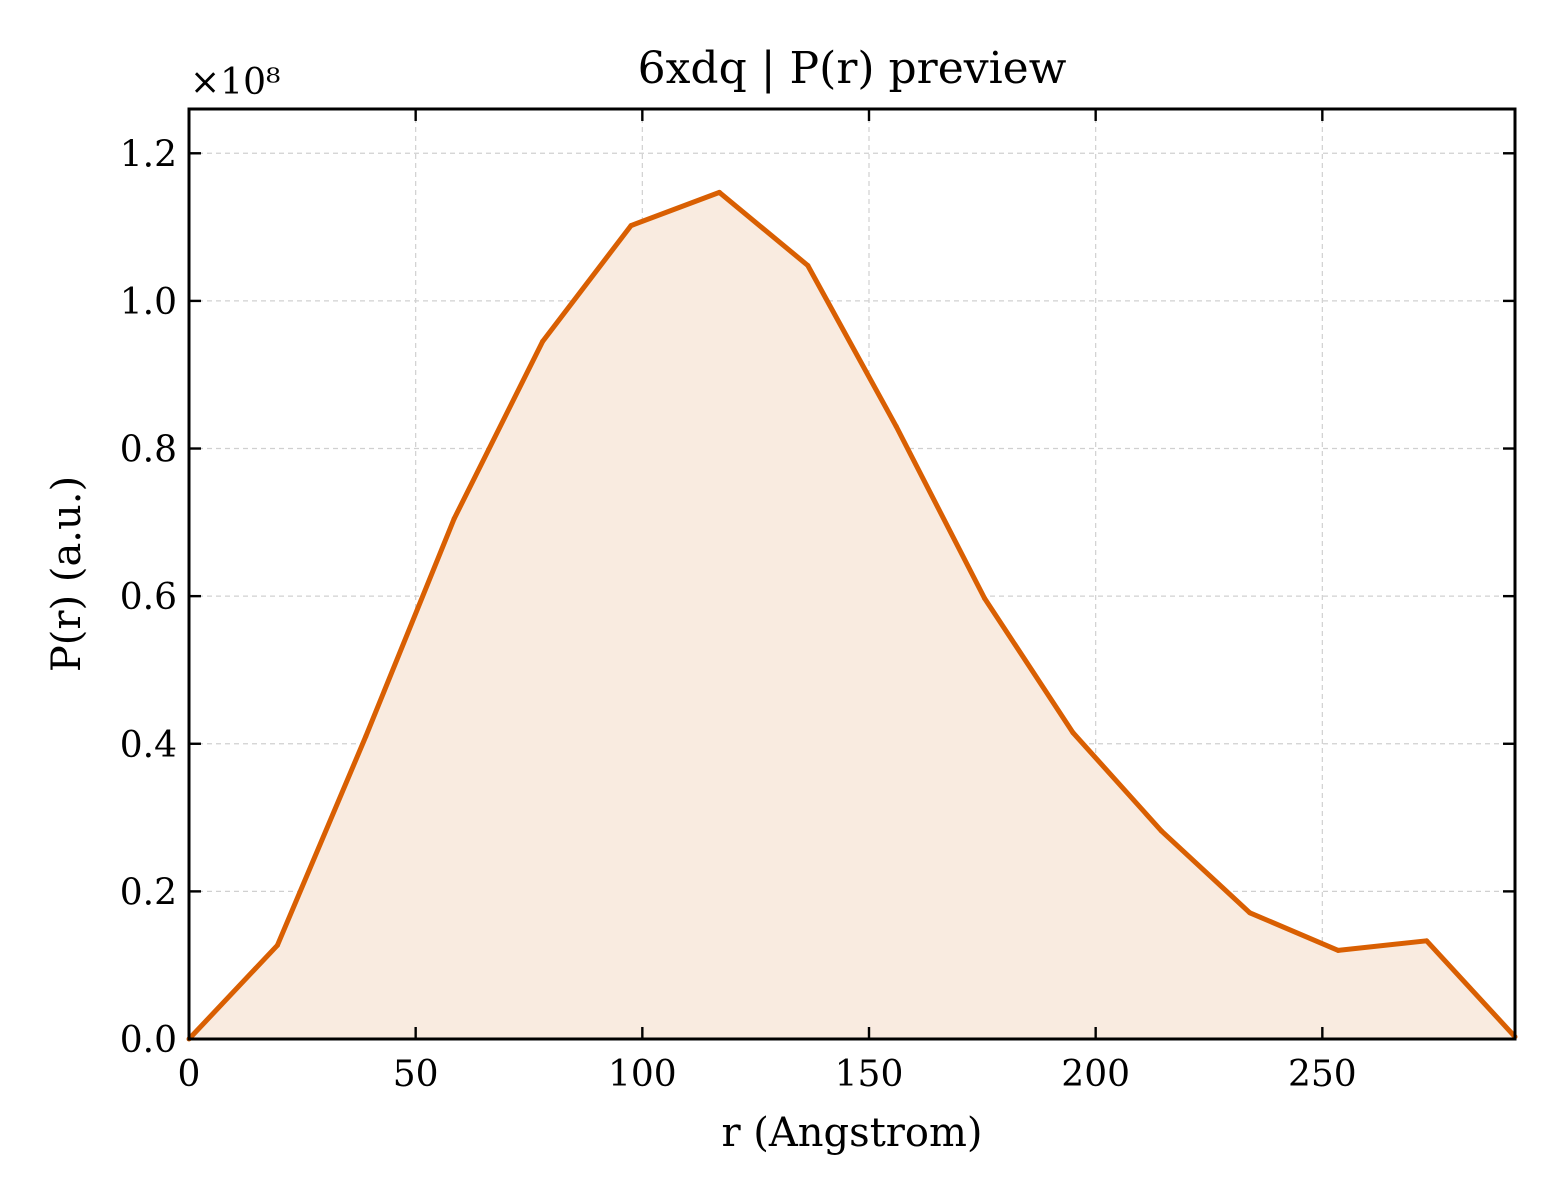  I want to click on y-scale-label: ×10⁸, so click(235, 82).